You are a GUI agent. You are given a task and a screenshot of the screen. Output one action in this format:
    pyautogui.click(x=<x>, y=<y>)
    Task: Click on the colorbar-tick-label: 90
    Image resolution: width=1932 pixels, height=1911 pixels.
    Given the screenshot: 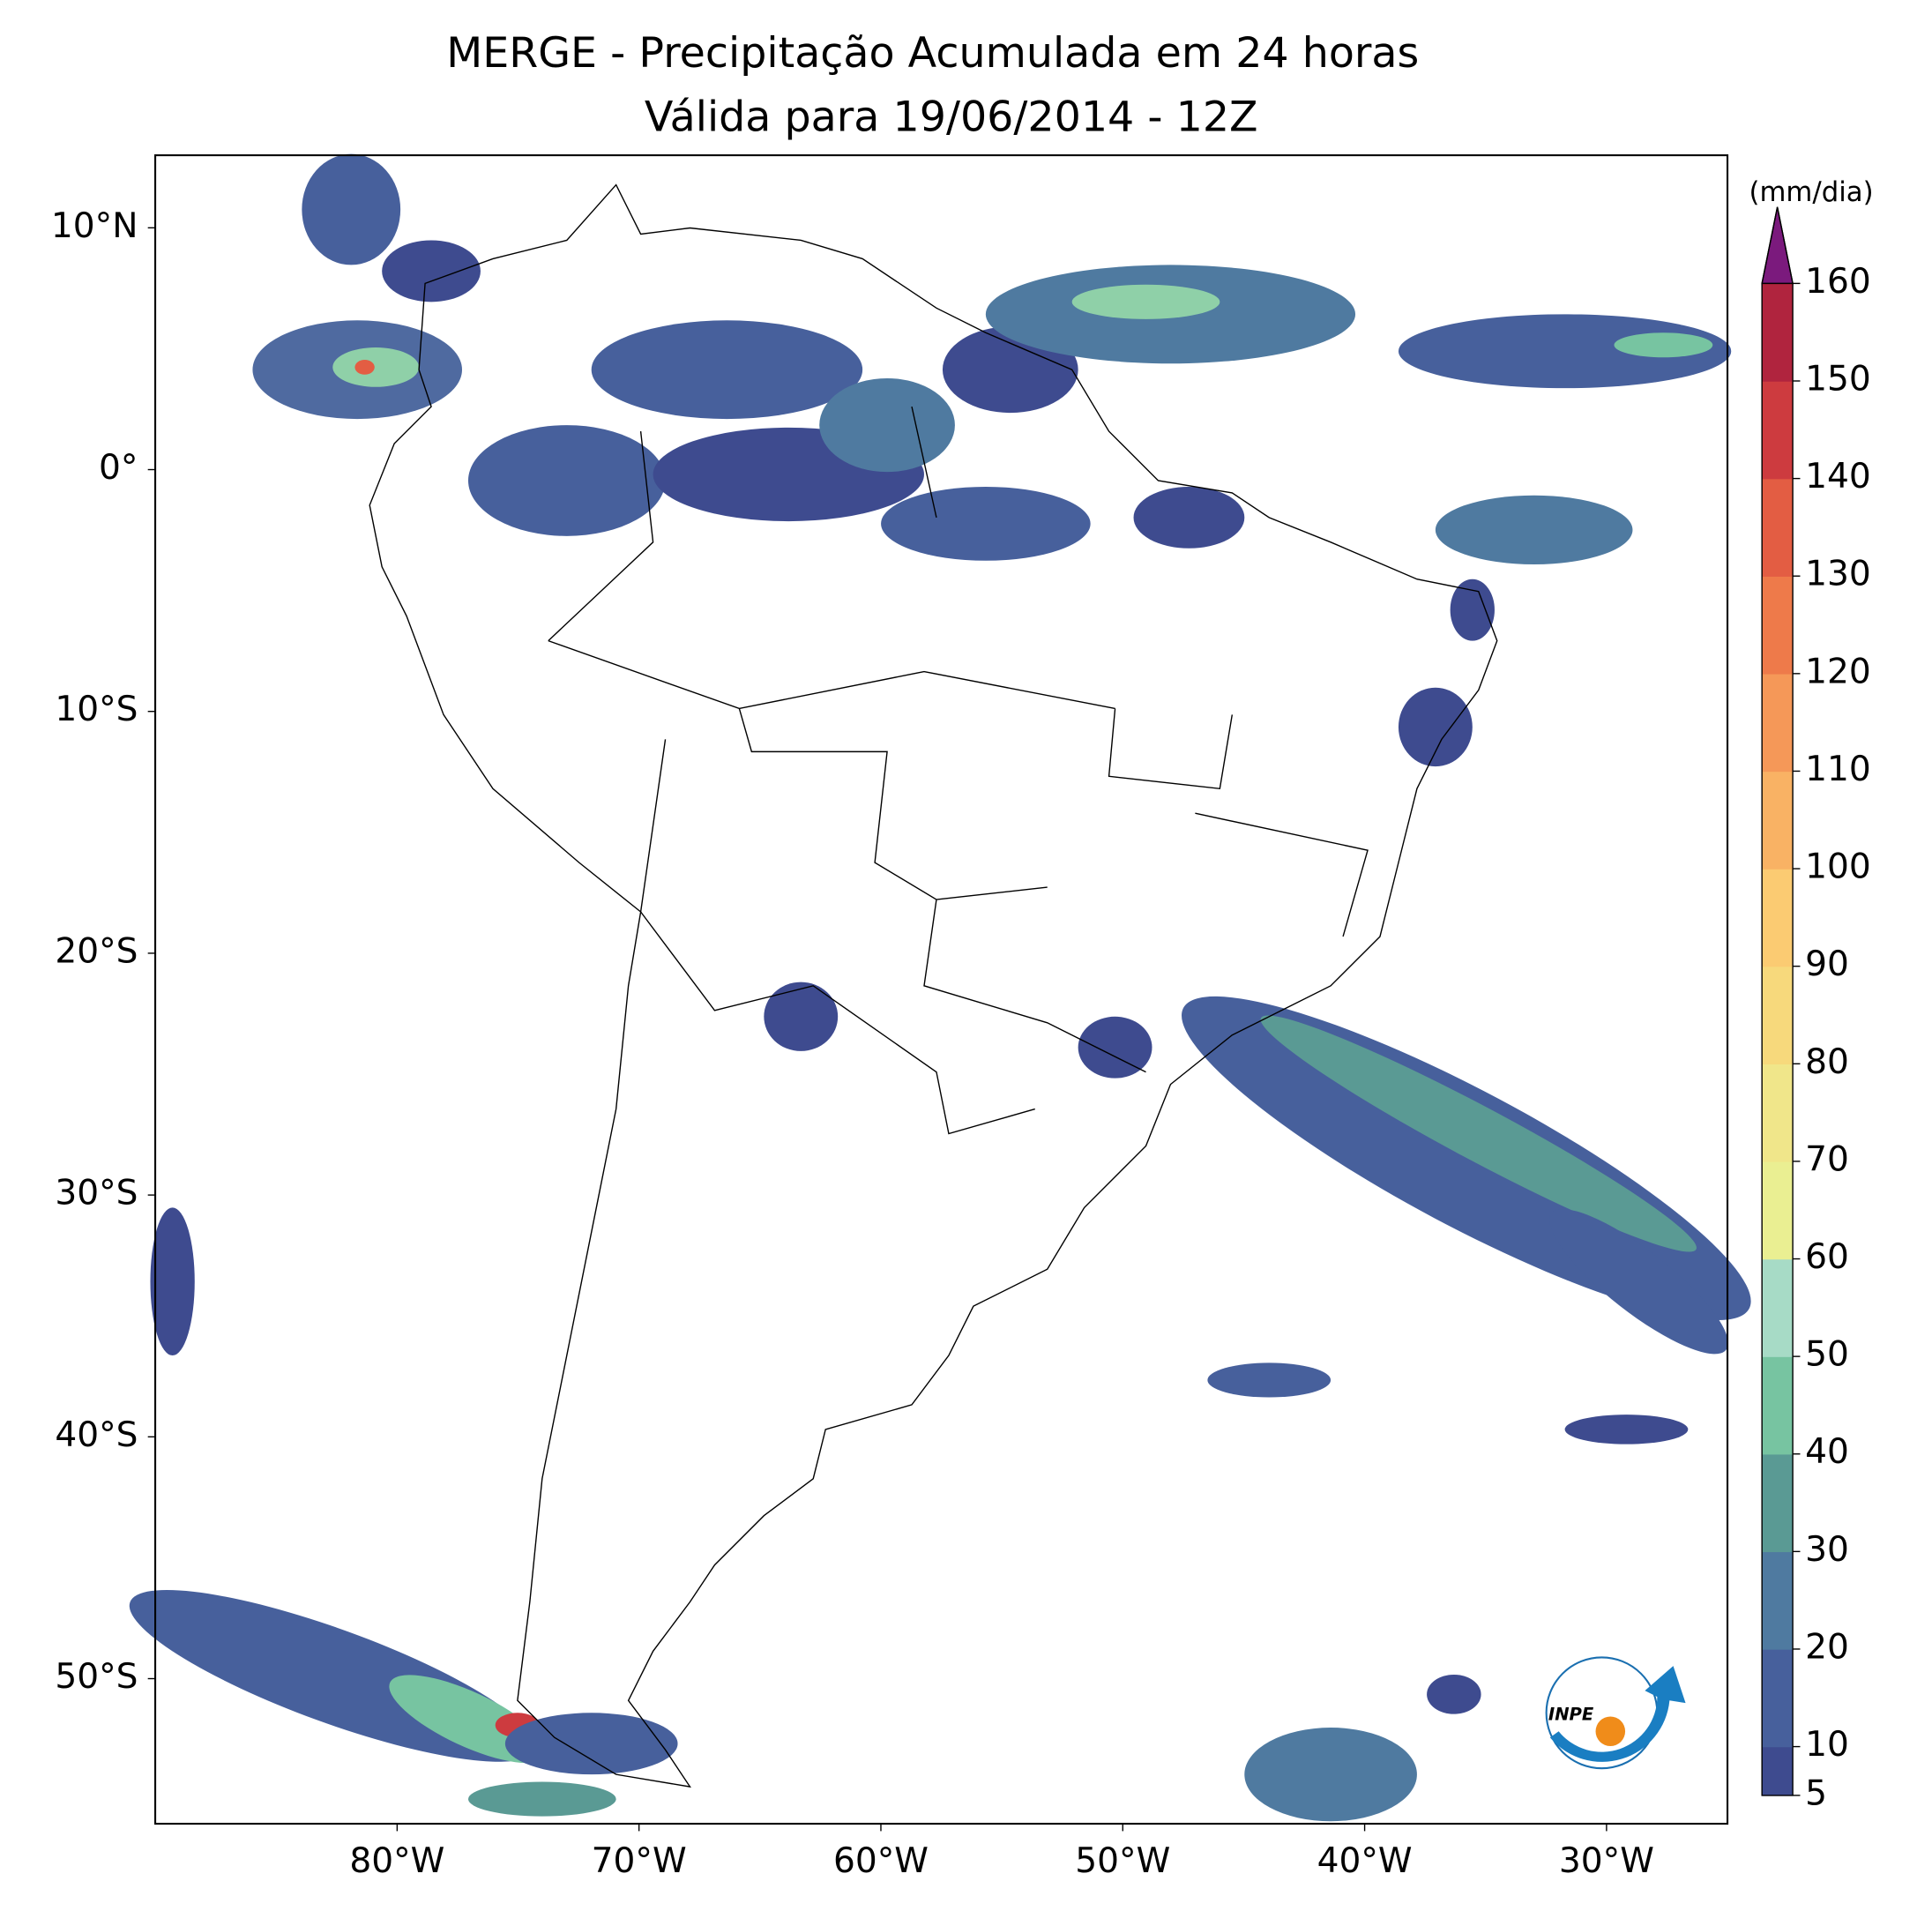 What is the action you would take?
    pyautogui.click(x=1827, y=964)
    